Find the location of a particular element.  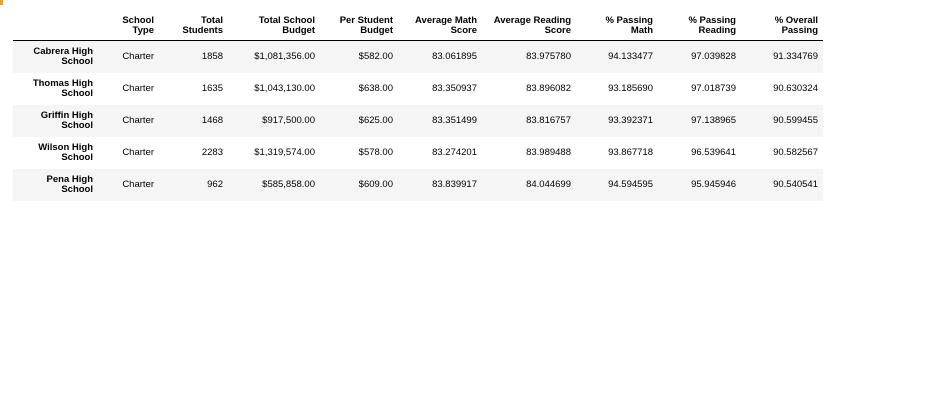

row-label-school: Griffin High School is located at coordinates (66, 120).